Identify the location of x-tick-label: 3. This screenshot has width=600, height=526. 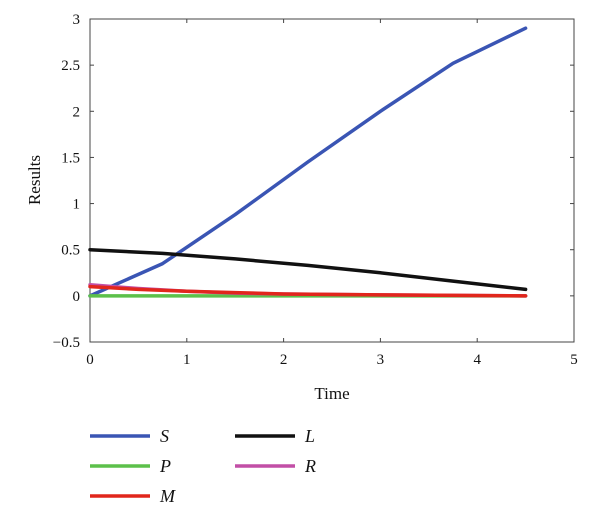
(381, 360).